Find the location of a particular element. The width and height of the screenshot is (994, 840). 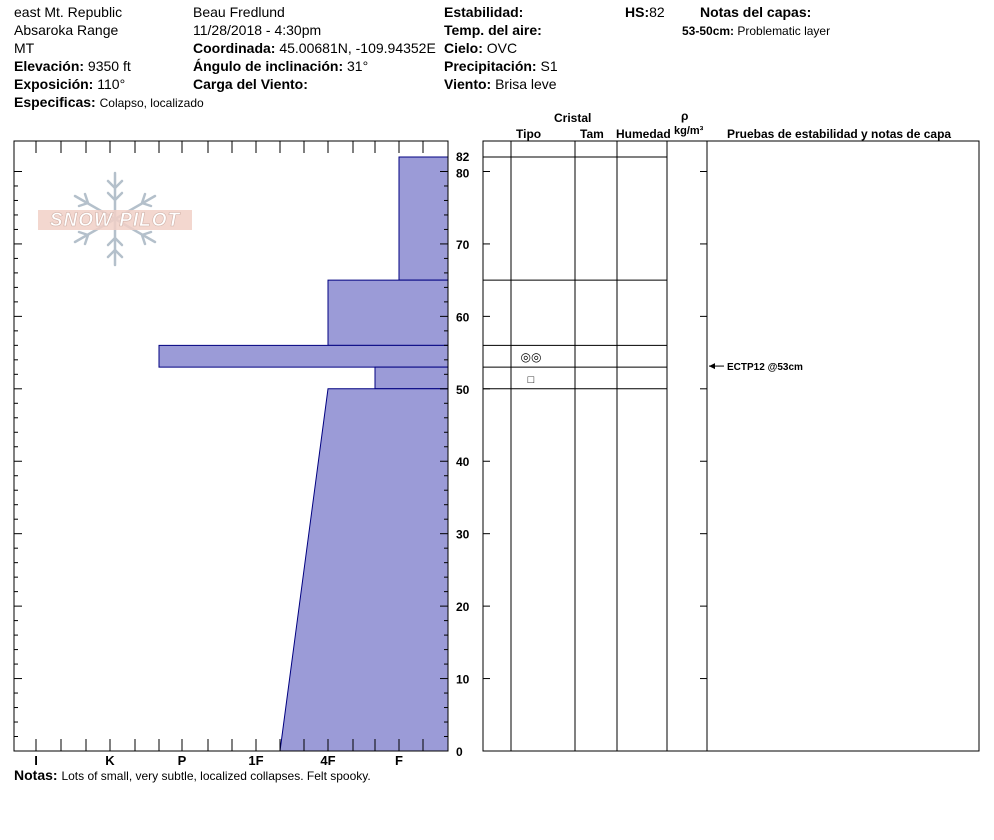

wind: Viento: Brisa leve is located at coordinates (500, 84).